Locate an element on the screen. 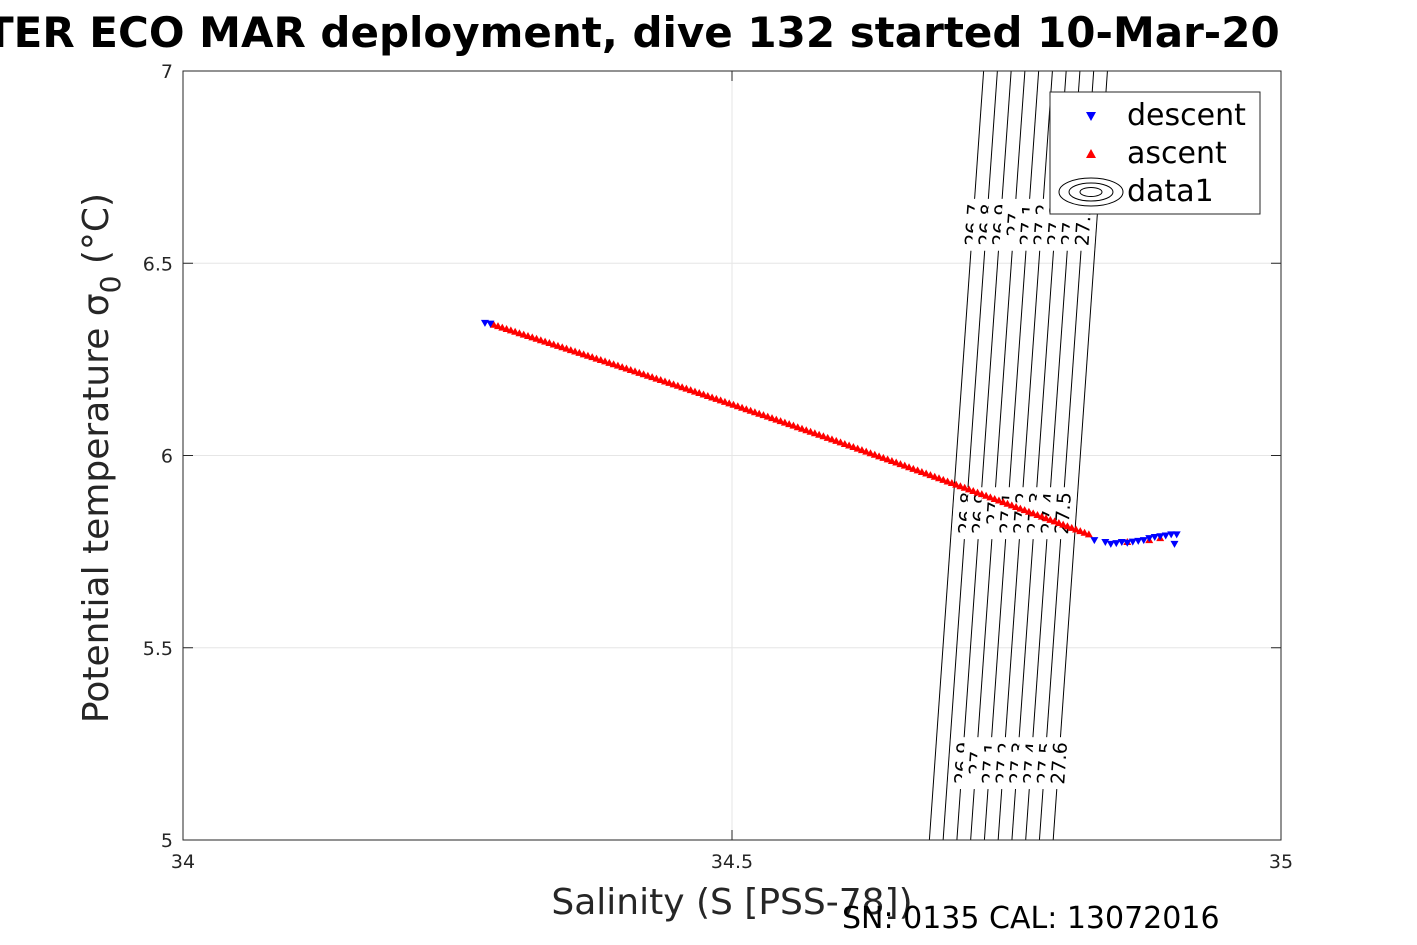  x-axis-label: Salinity (S [PSS-78]) is located at coordinates (731, 902).